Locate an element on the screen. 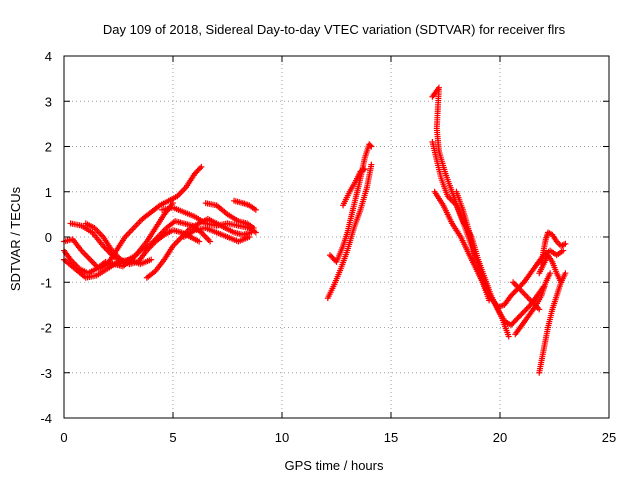  x-tick-label: 0 is located at coordinates (63, 437).